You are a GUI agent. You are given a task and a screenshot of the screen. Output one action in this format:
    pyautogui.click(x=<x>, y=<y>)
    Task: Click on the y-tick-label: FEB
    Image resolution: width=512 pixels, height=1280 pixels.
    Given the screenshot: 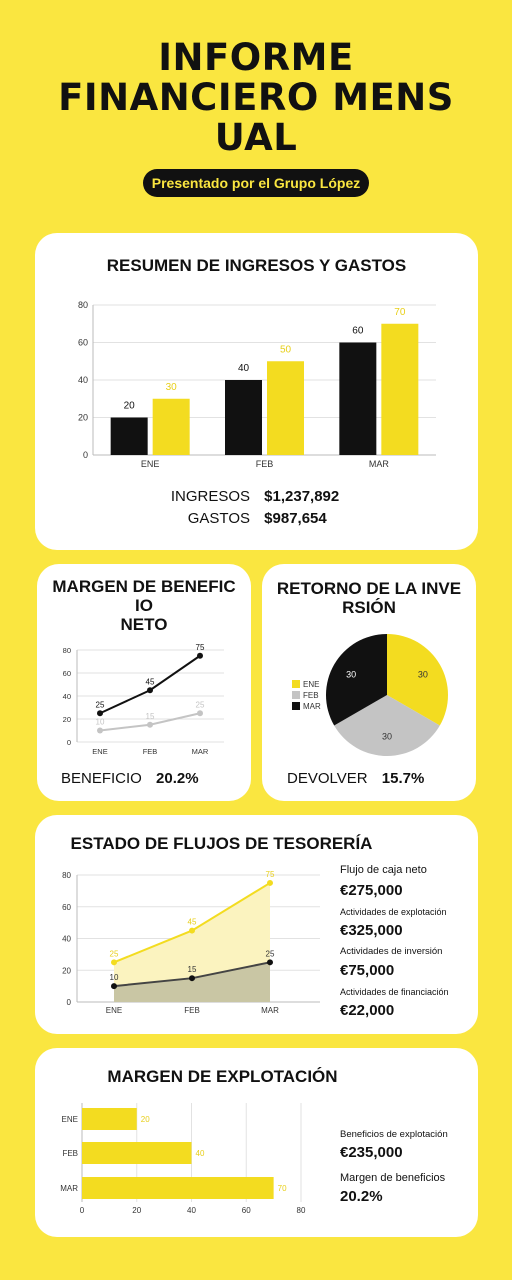 What is the action you would take?
    pyautogui.click(x=70, y=1153)
    